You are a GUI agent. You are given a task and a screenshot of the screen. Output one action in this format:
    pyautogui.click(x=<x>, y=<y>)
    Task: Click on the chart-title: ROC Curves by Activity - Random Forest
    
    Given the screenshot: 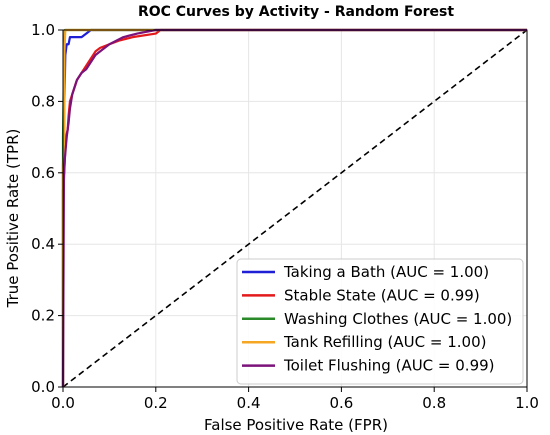 What is the action you would take?
    pyautogui.click(x=296, y=12)
    